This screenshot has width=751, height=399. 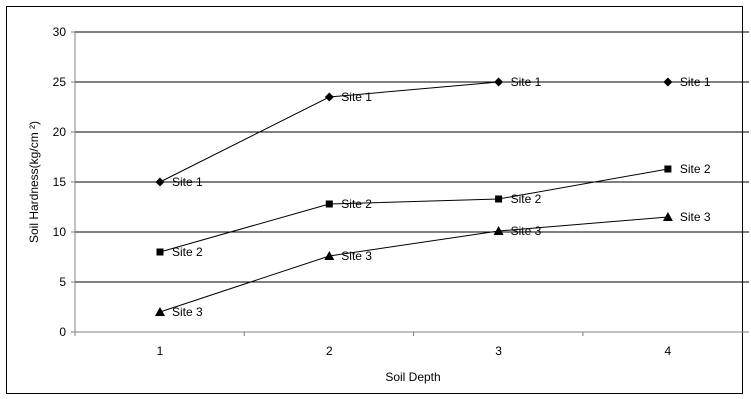 What do you see at coordinates (412, 377) in the screenshot?
I see `x-axis-title: Soil Depth` at bounding box center [412, 377].